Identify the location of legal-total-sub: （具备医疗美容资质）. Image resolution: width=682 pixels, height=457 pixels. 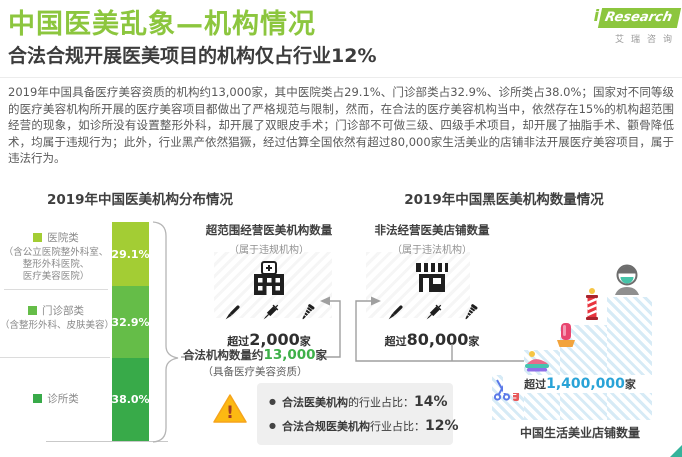
(255, 372).